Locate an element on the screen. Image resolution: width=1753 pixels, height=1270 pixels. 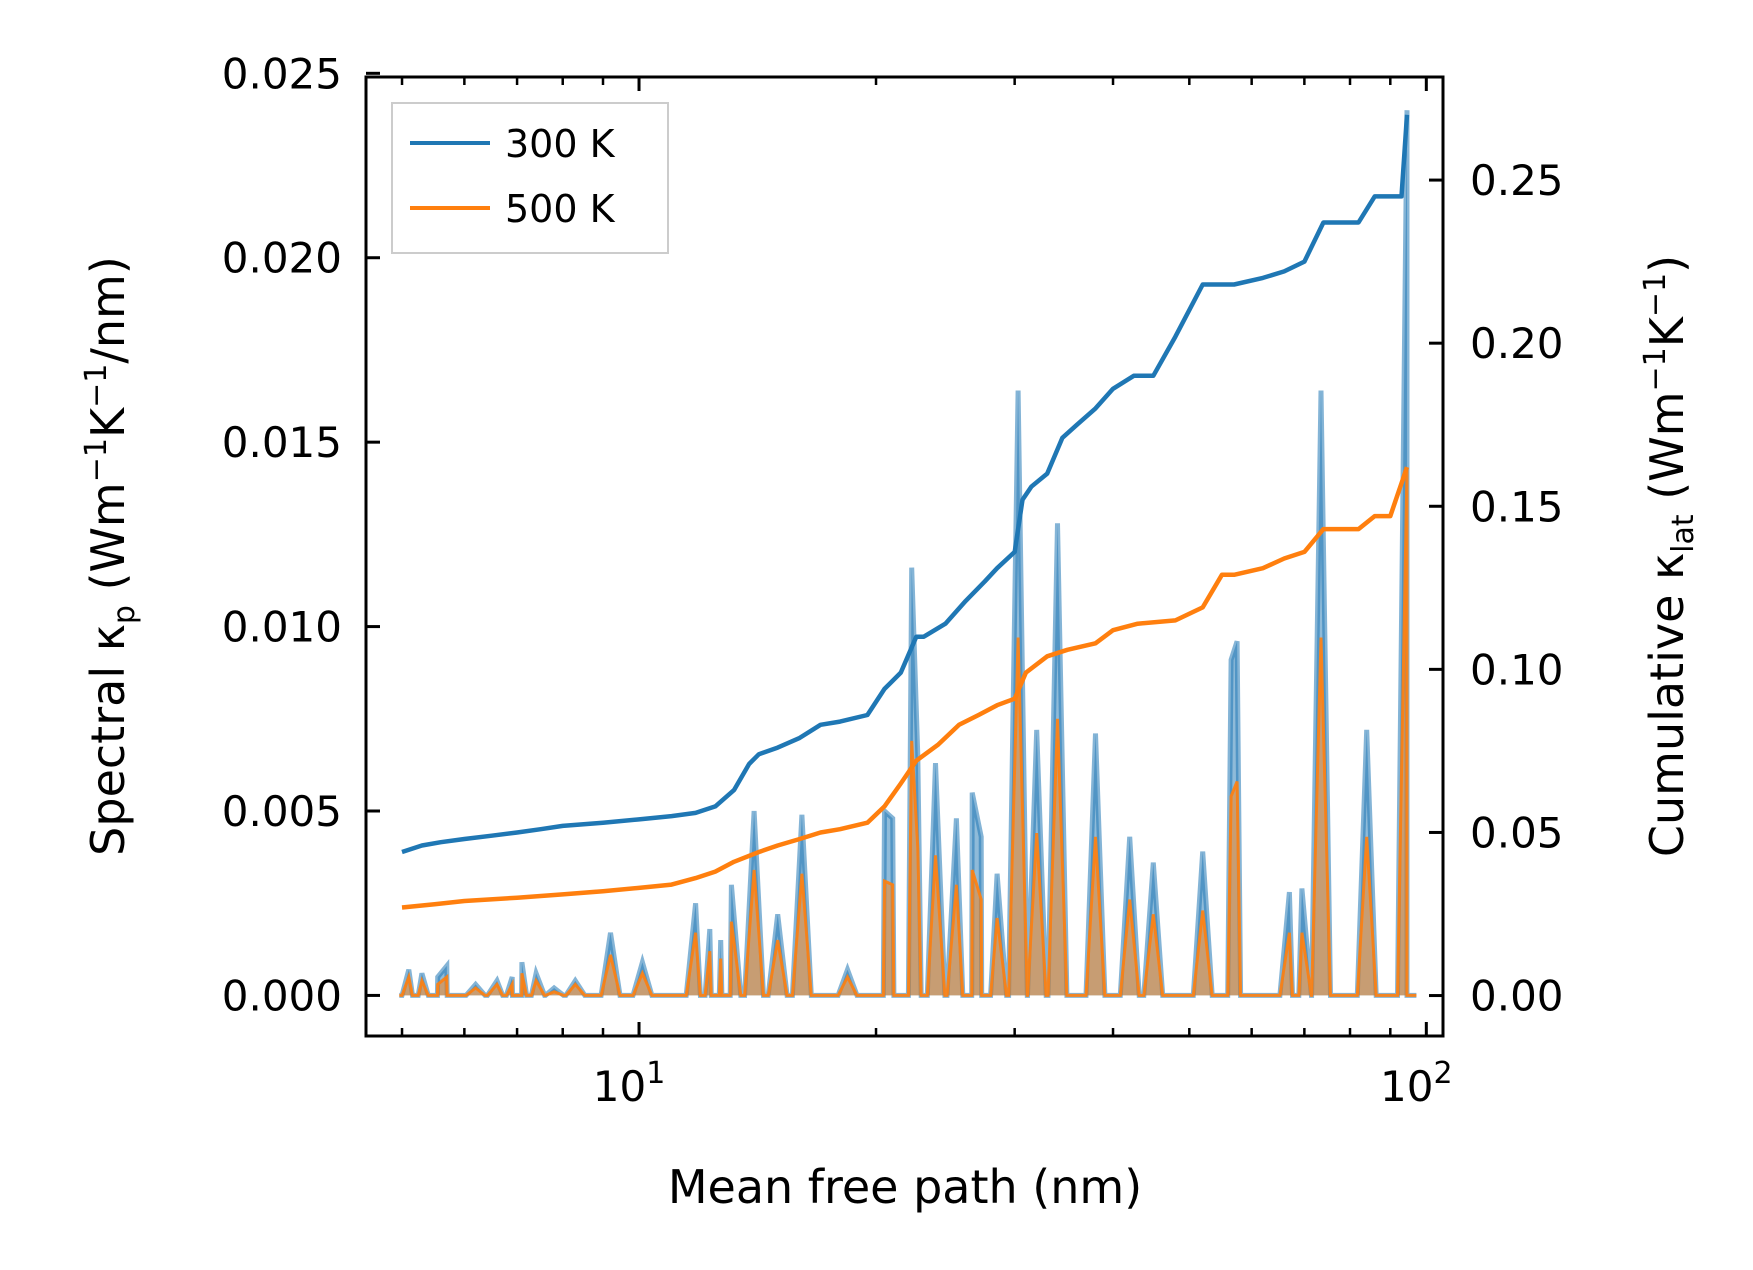
y-right-tick-label: 0.00 is located at coordinates (1517, 996).